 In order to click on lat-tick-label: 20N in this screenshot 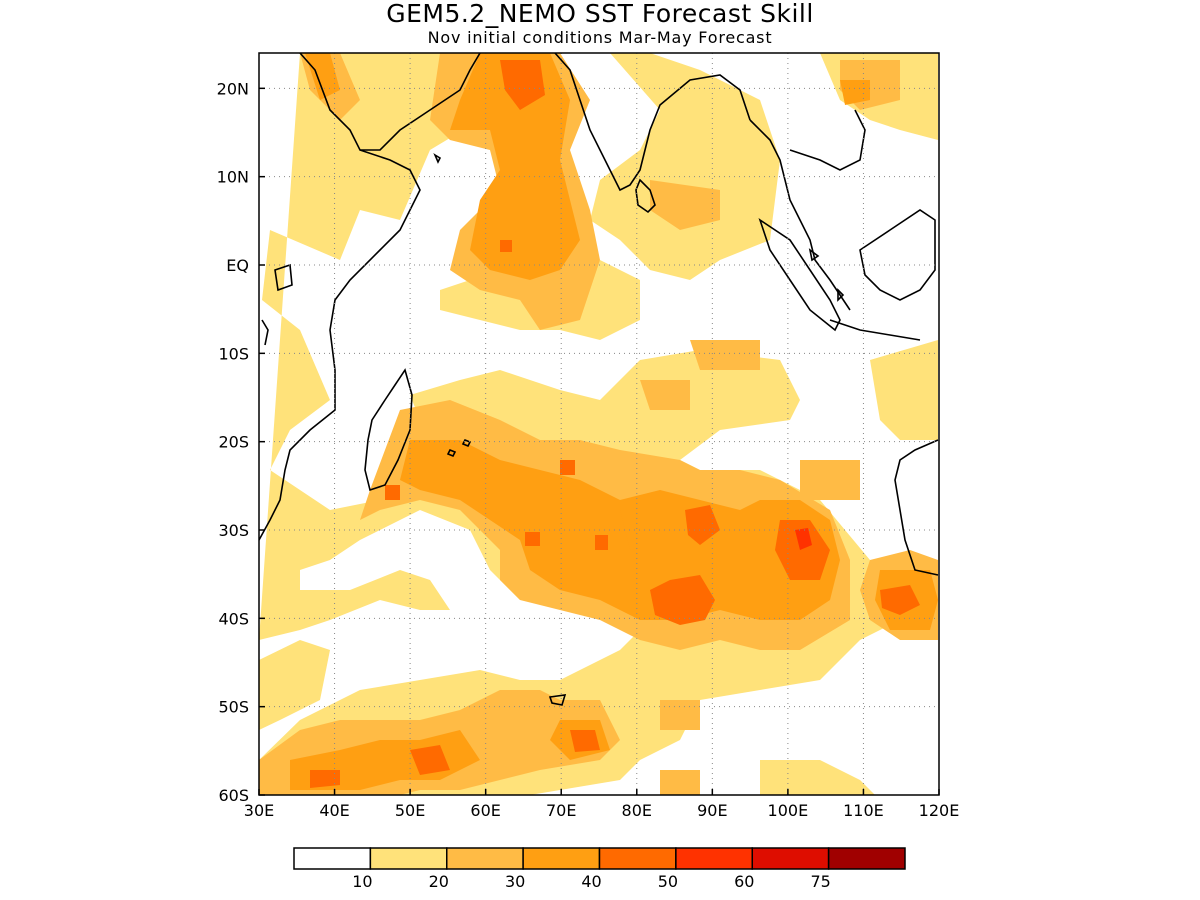, I will do `click(233, 88)`.